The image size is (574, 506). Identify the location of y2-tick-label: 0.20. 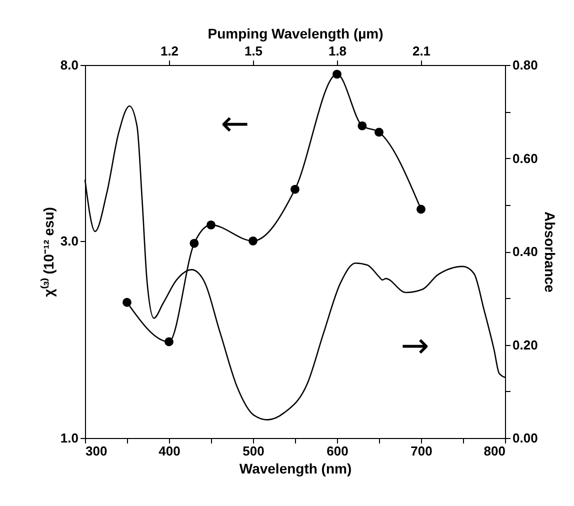
(525, 344).